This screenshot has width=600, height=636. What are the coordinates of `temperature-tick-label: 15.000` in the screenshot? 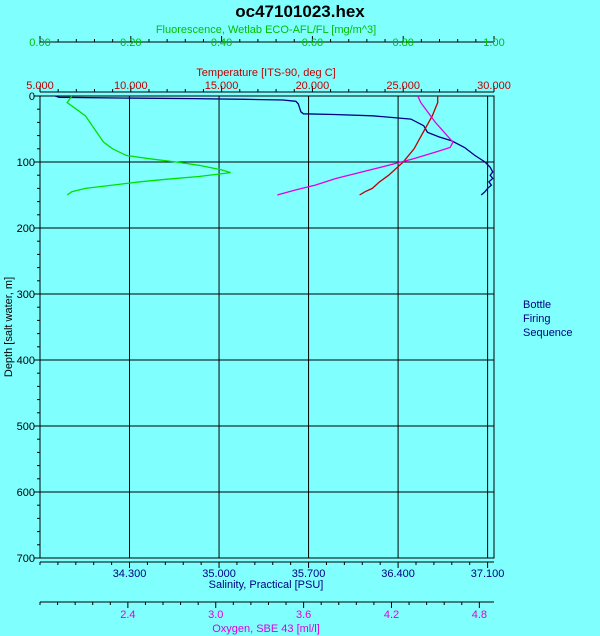 It's located at (222, 86).